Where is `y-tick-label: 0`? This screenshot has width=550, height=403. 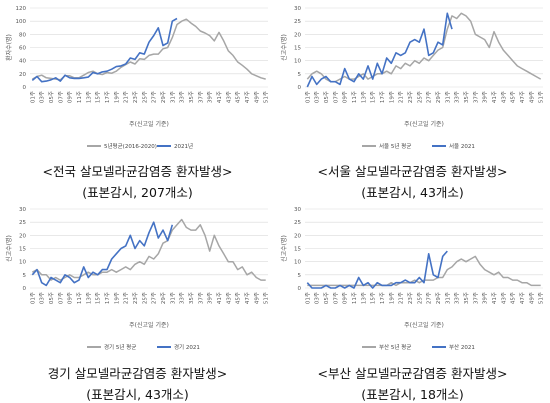
y-tick-label: 0 is located at coordinates (300, 88).